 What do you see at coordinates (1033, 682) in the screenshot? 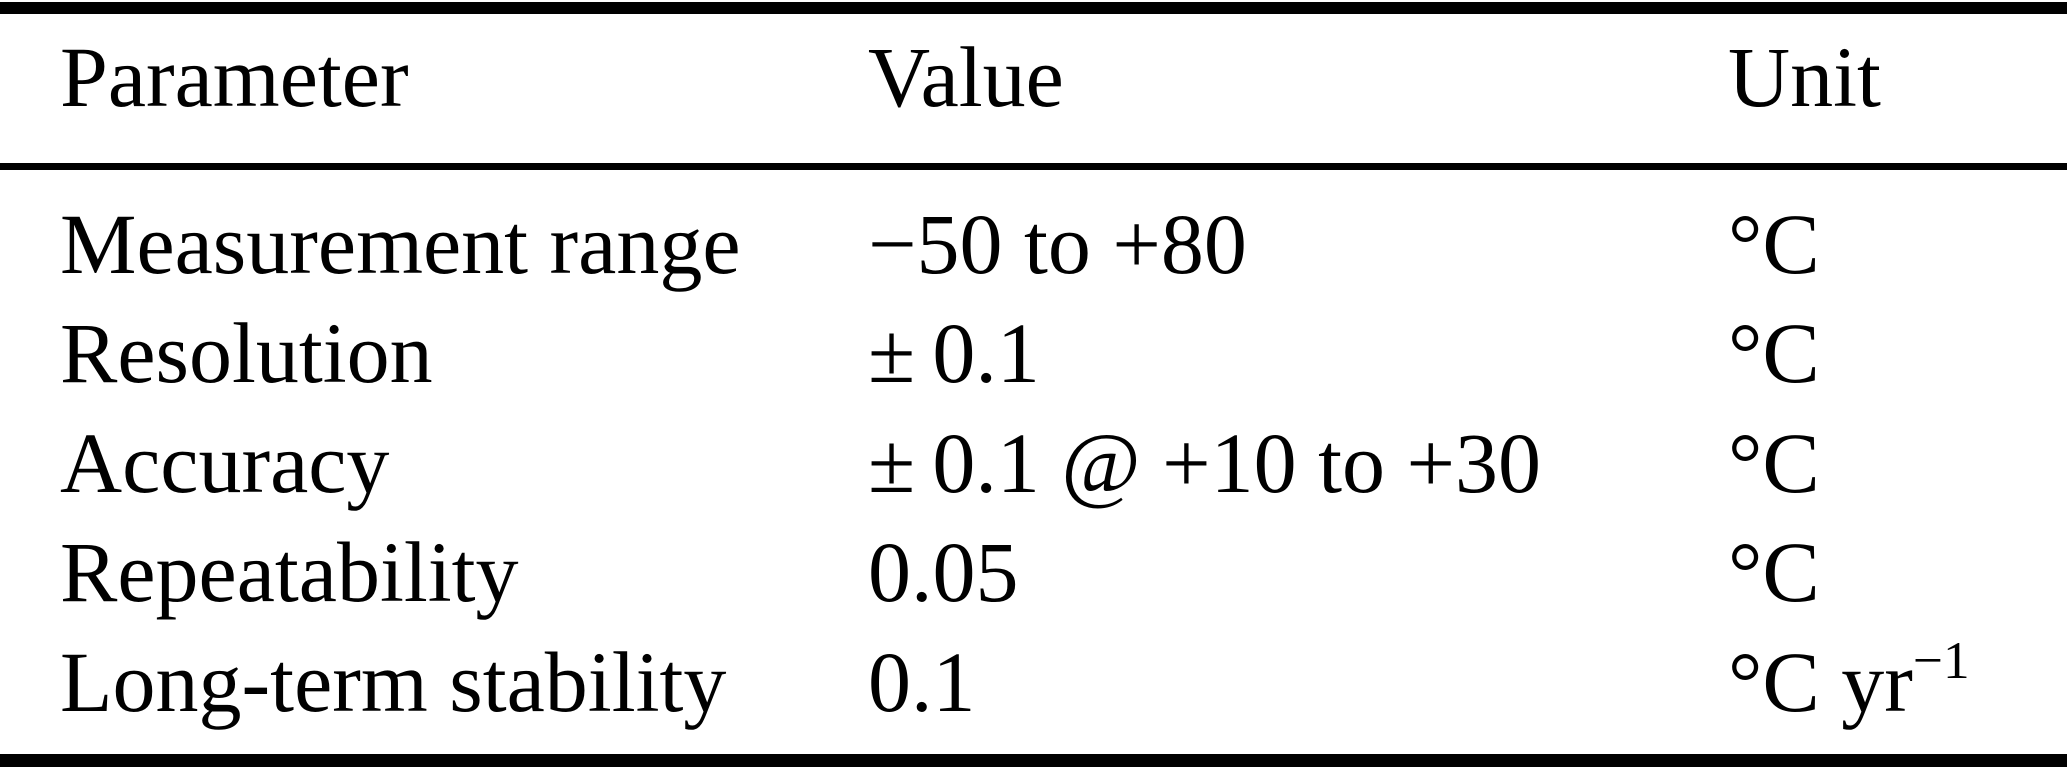
I see `table-row: Long-term stability 0.1 °C yr−1` at bounding box center [1033, 682].